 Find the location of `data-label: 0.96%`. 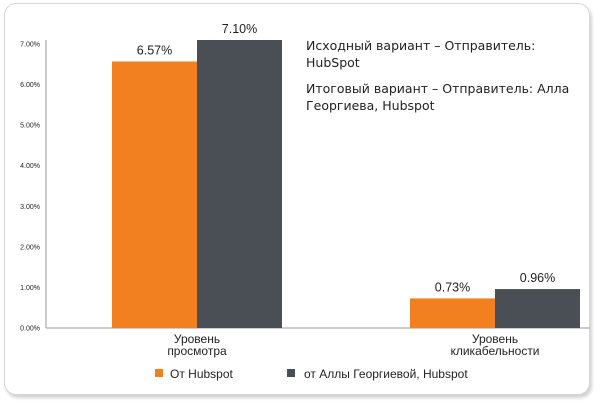

data-label: 0.96% is located at coordinates (537, 278).